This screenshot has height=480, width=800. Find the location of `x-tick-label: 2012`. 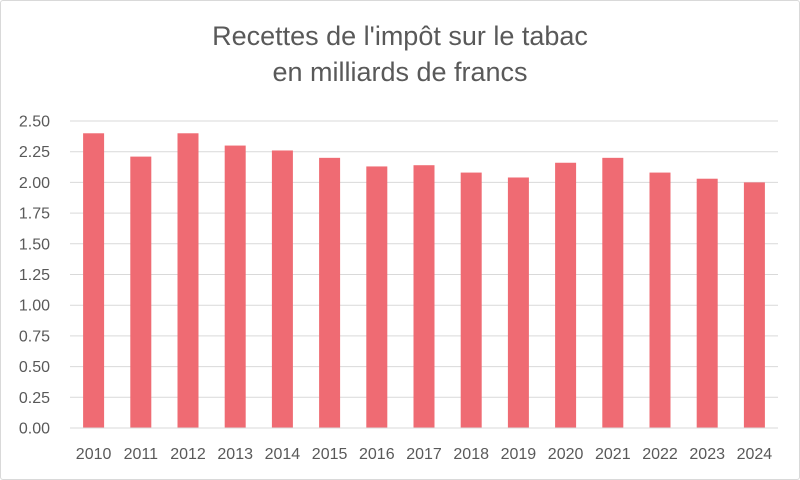

x-tick-label: 2012 is located at coordinates (188, 454).